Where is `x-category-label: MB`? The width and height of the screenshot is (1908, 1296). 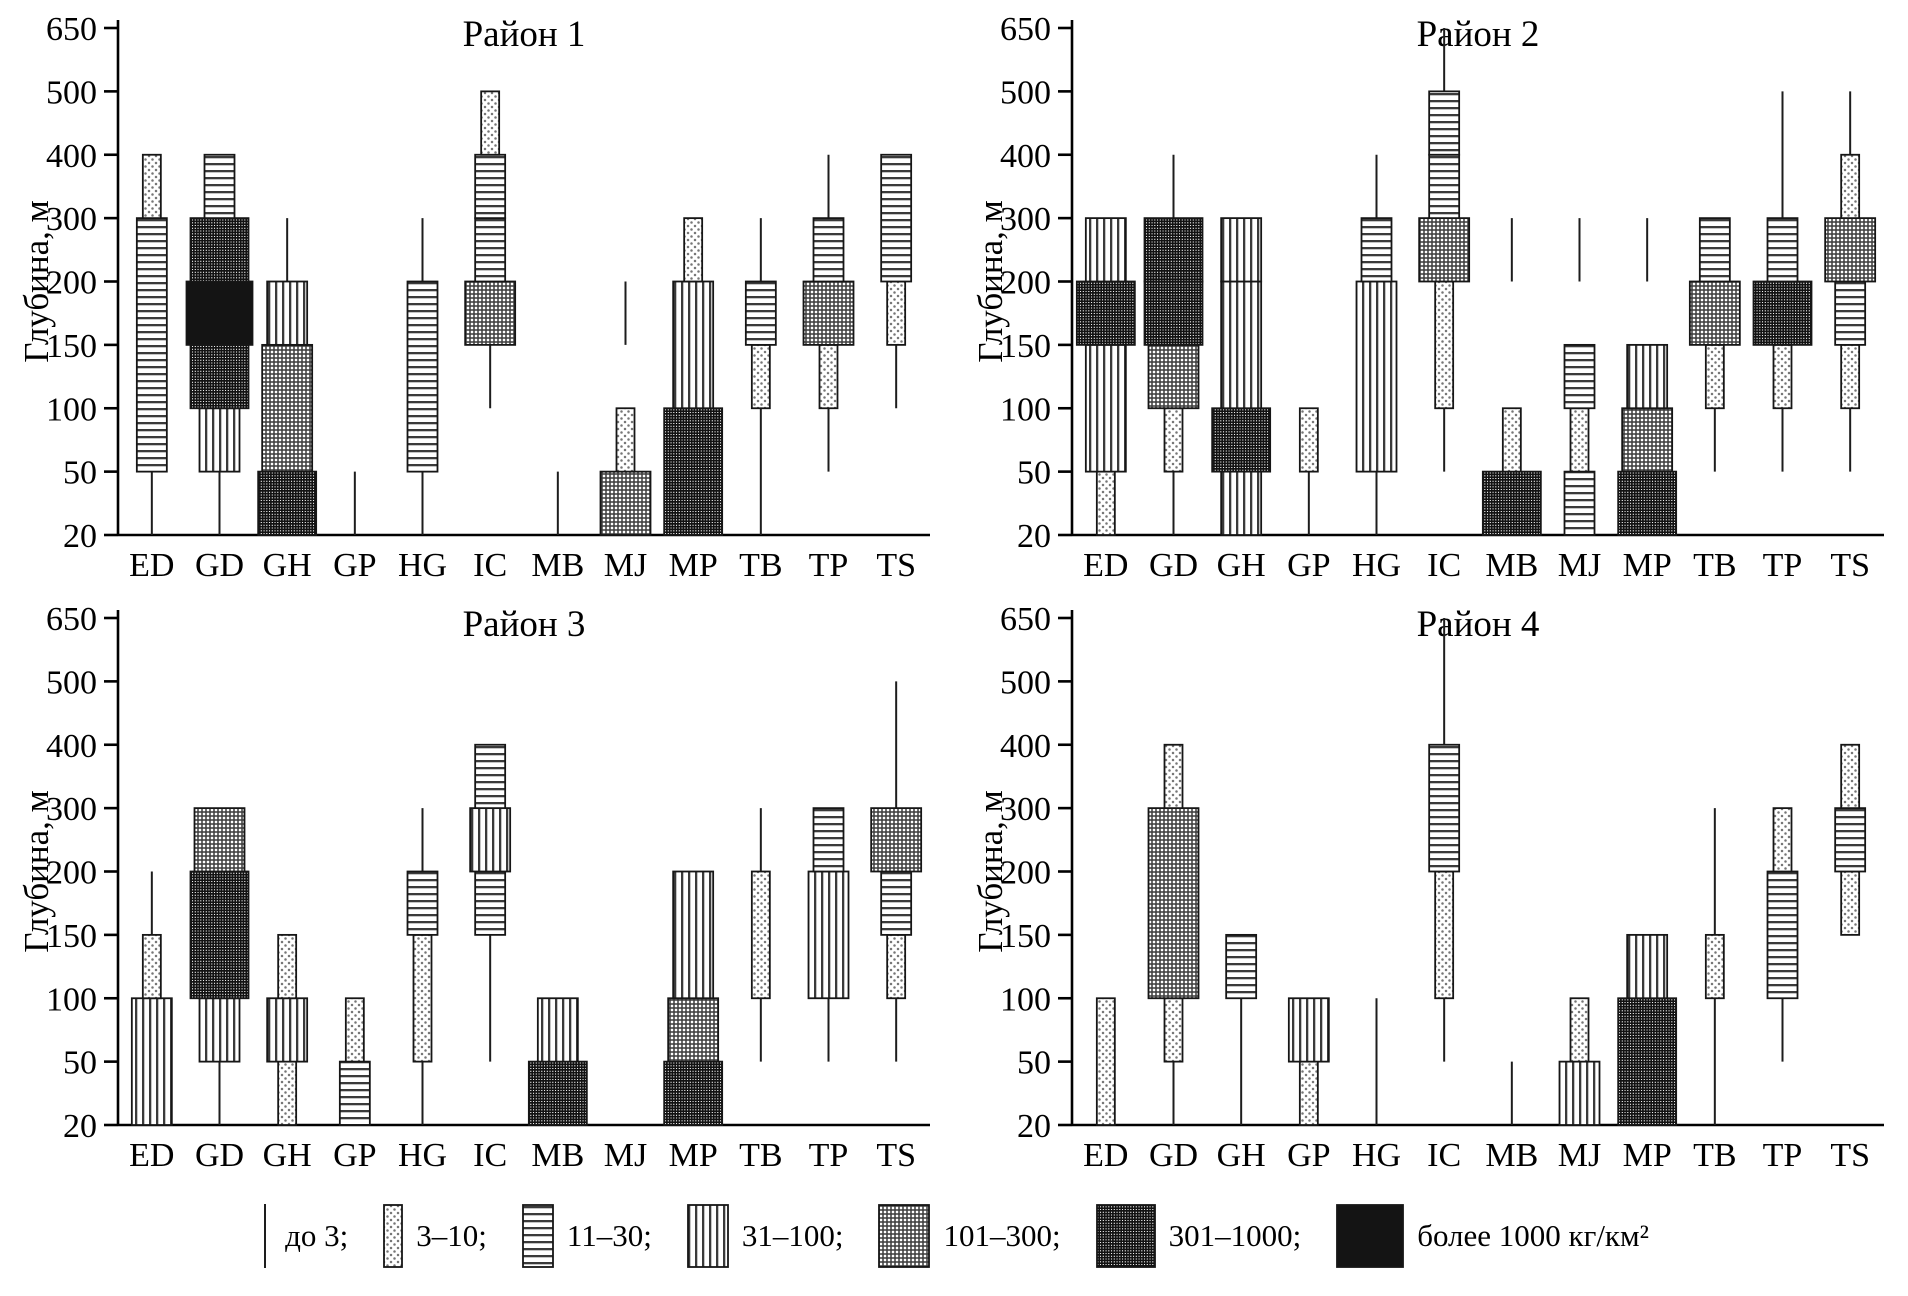
x-category-label: MB is located at coordinates (1511, 1155).